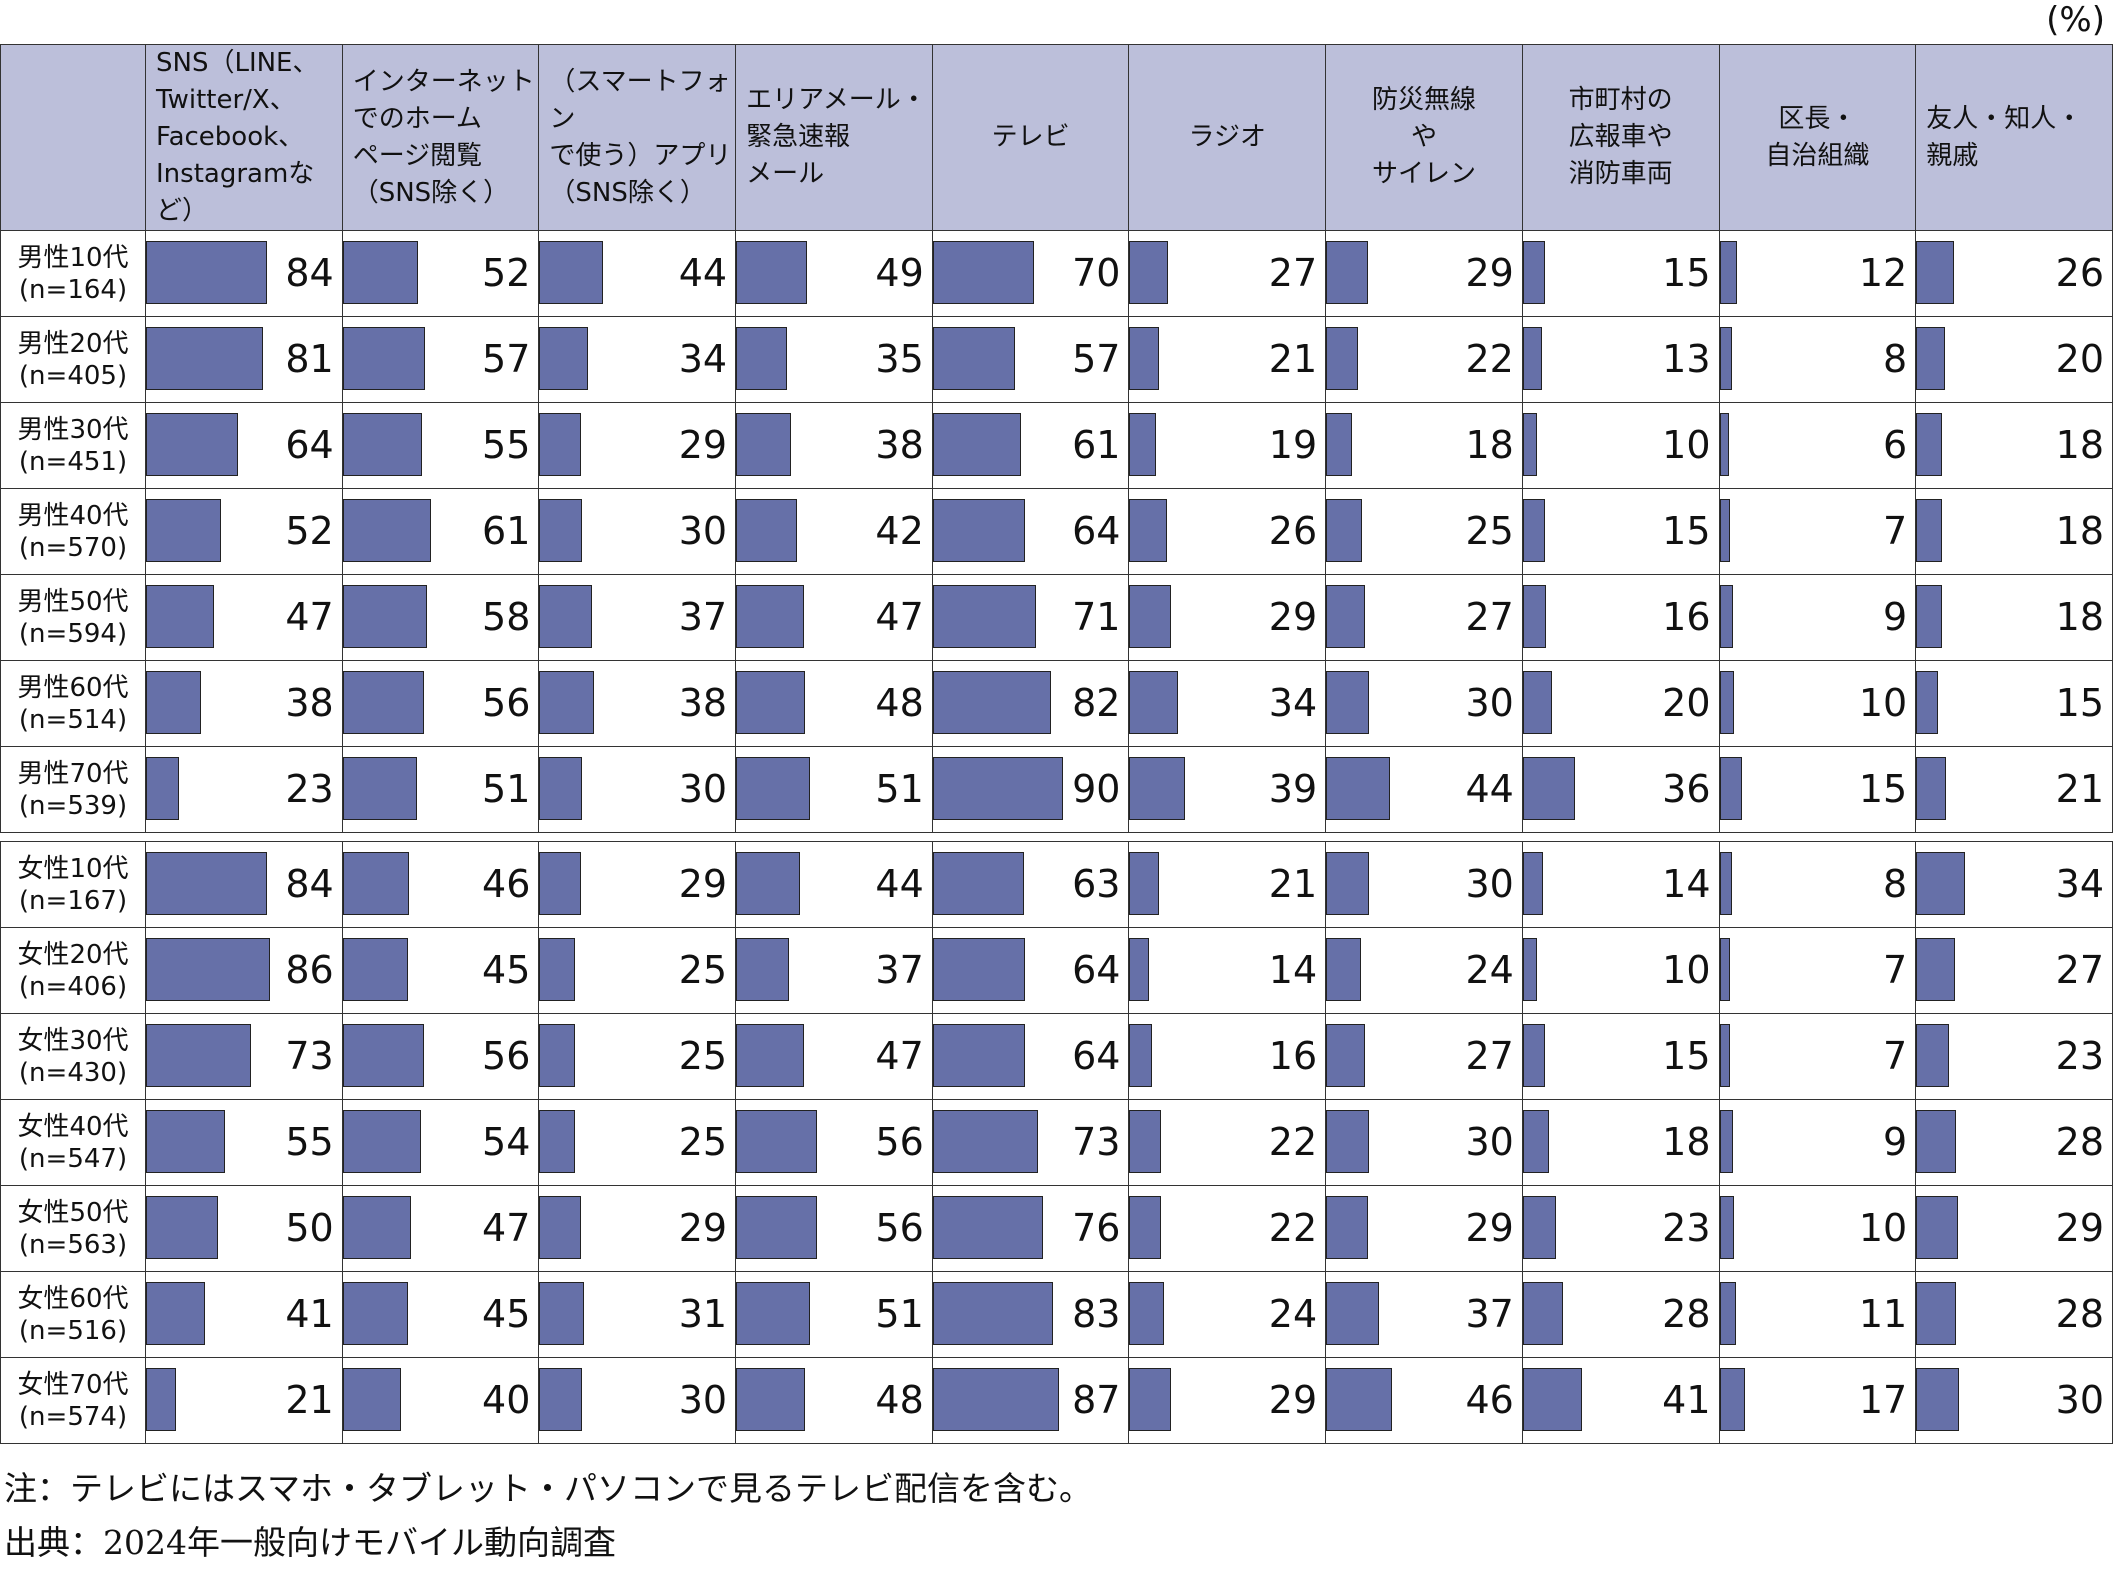 The height and width of the screenshot is (1571, 2113). What do you see at coordinates (899, 970) in the screenshot?
I see `value-label: 37` at bounding box center [899, 970].